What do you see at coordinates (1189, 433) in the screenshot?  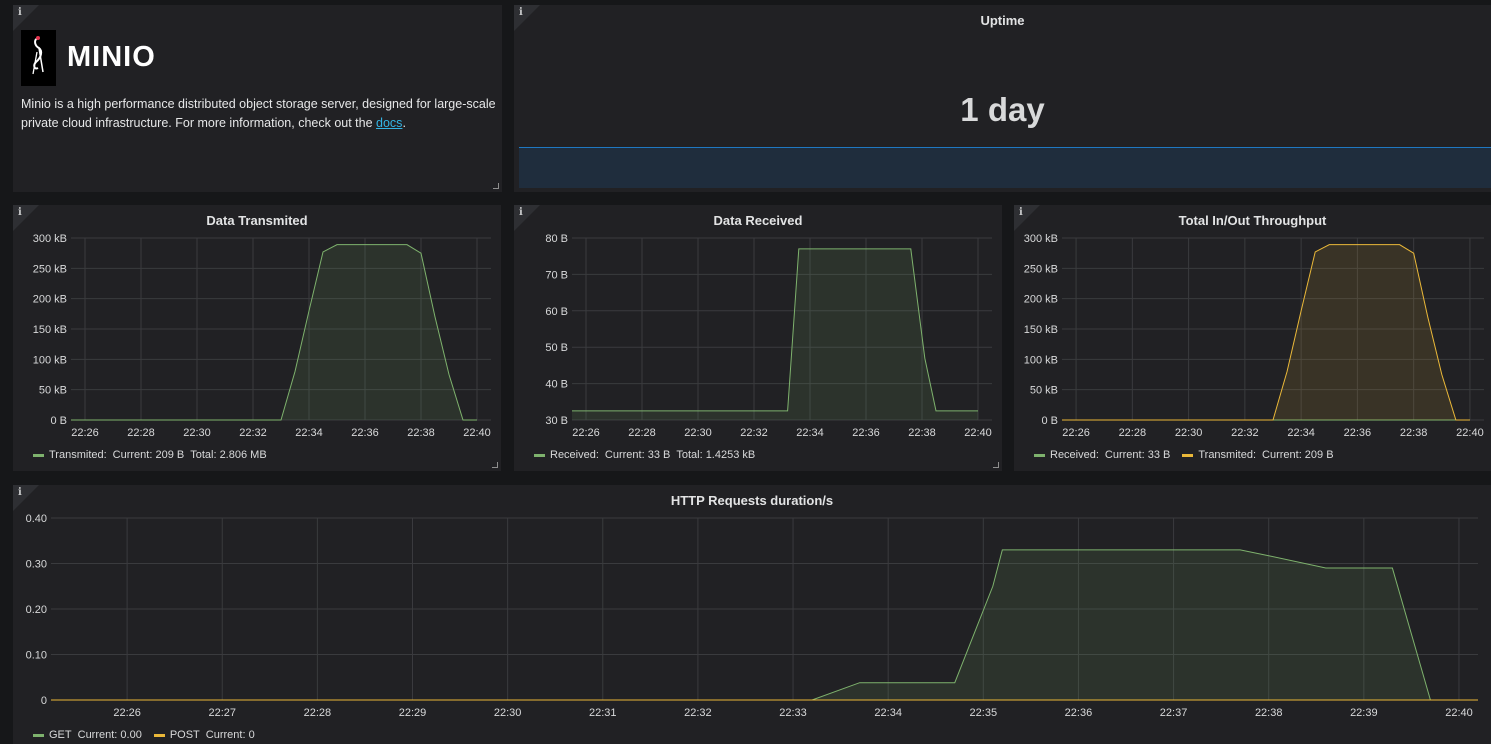 I see `x-tick-label: 22:30` at bounding box center [1189, 433].